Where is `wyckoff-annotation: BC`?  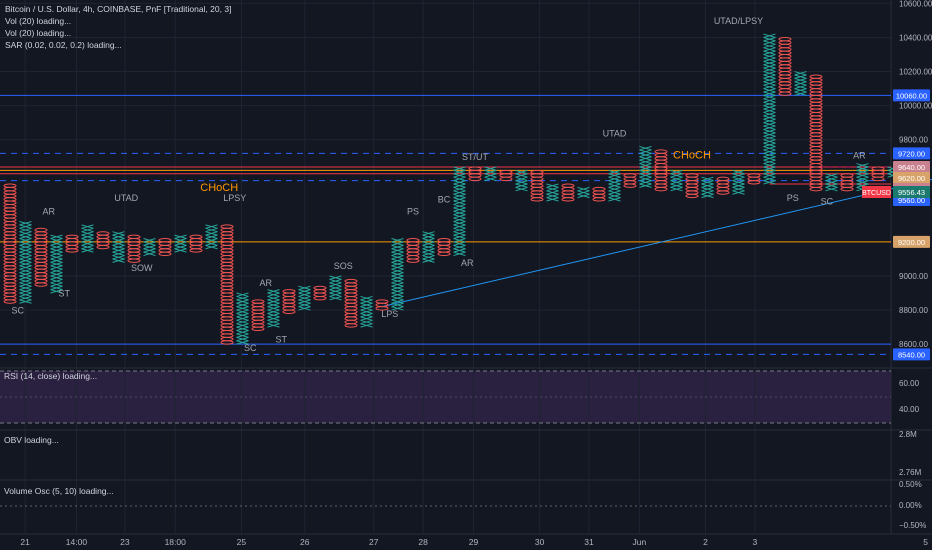 wyckoff-annotation: BC is located at coordinates (444, 200).